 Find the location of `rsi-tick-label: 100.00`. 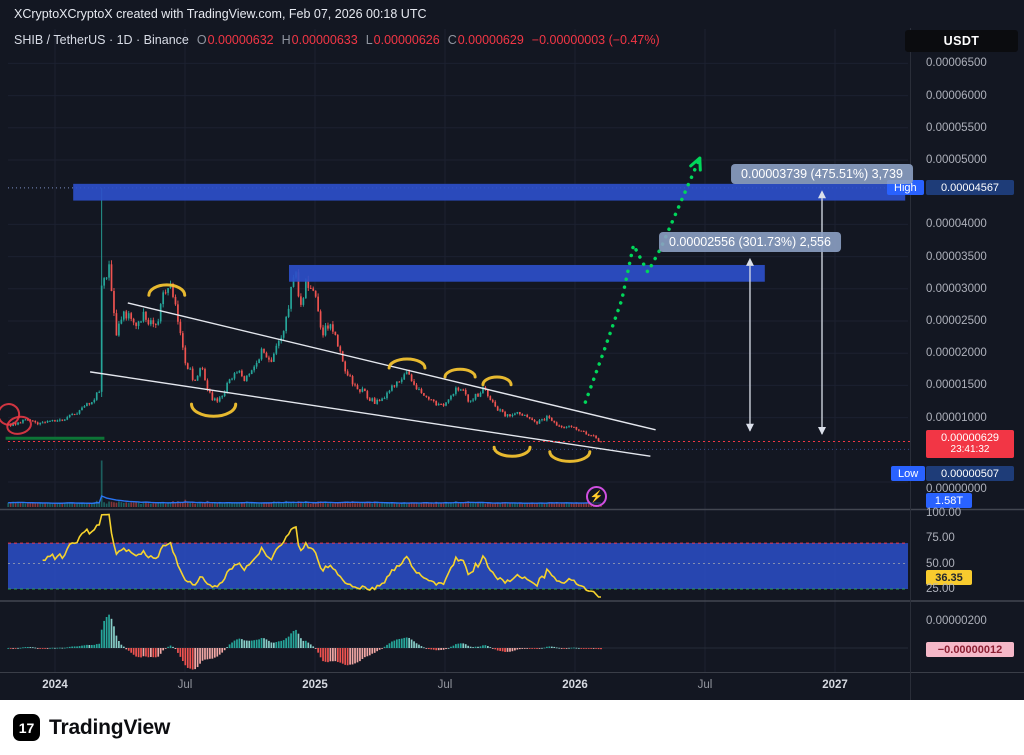

rsi-tick-label: 100.00 is located at coordinates (944, 512).